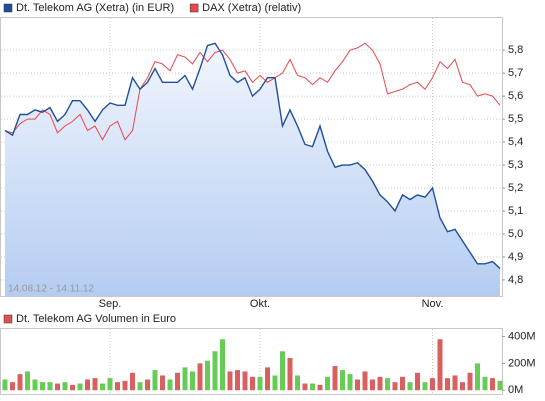 The image size is (545, 401). What do you see at coordinates (515, 96) in the screenshot?
I see `y-tick-label: 5,6` at bounding box center [515, 96].